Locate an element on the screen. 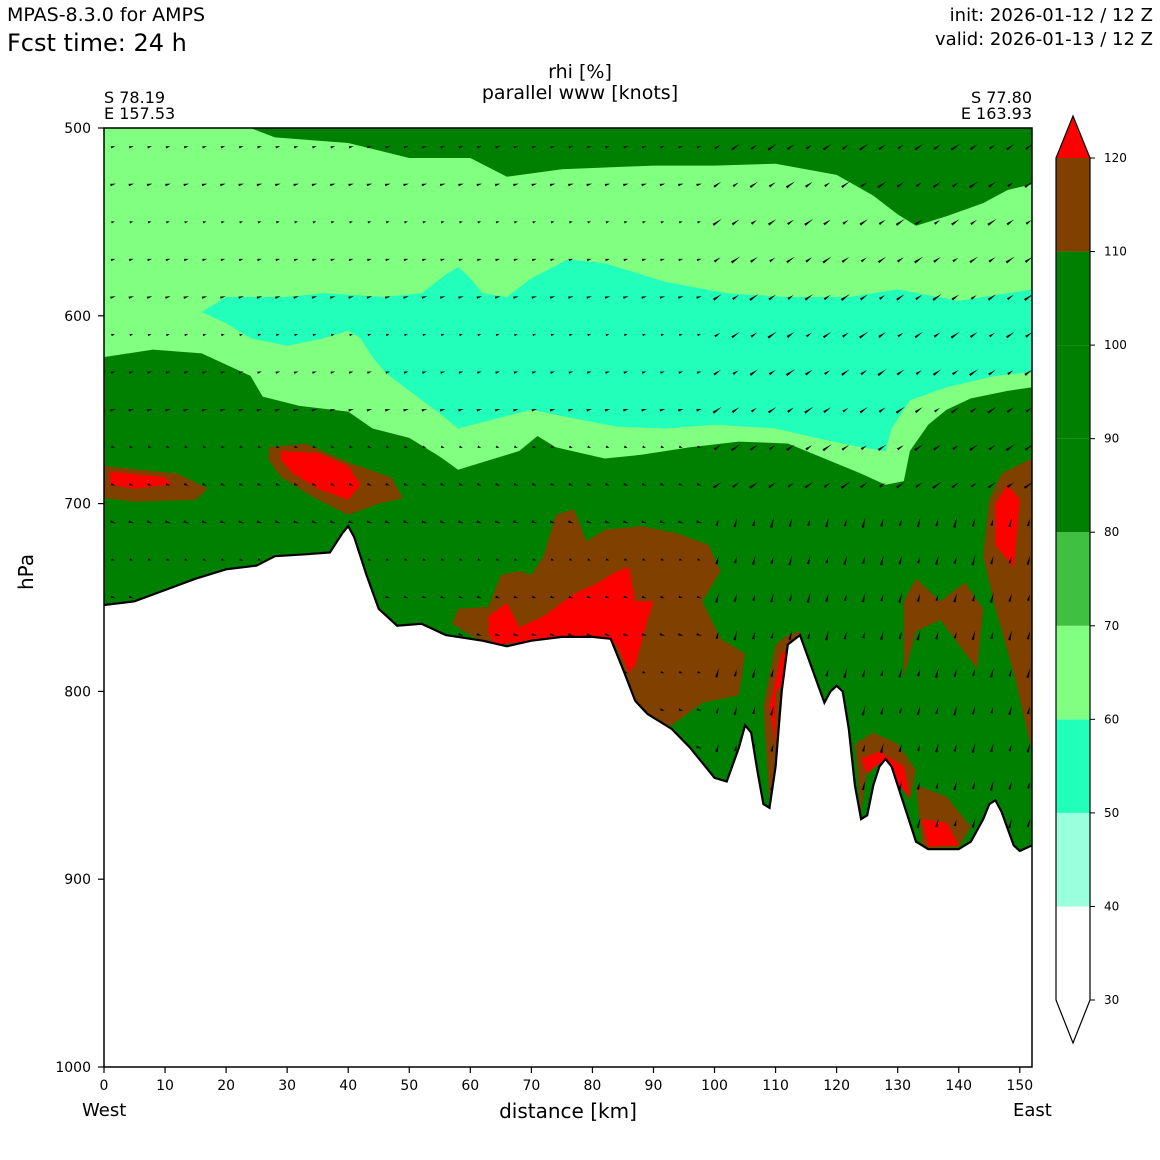 This screenshot has height=1160, width=1160. x-axis-label: distance [km] is located at coordinates (568, 1111).